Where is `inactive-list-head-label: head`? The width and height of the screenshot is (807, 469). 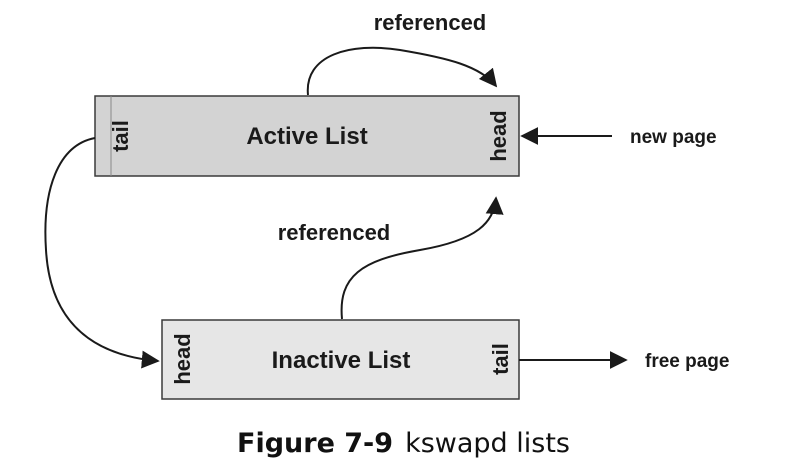 inactive-list-head-label: head is located at coordinates (182, 358).